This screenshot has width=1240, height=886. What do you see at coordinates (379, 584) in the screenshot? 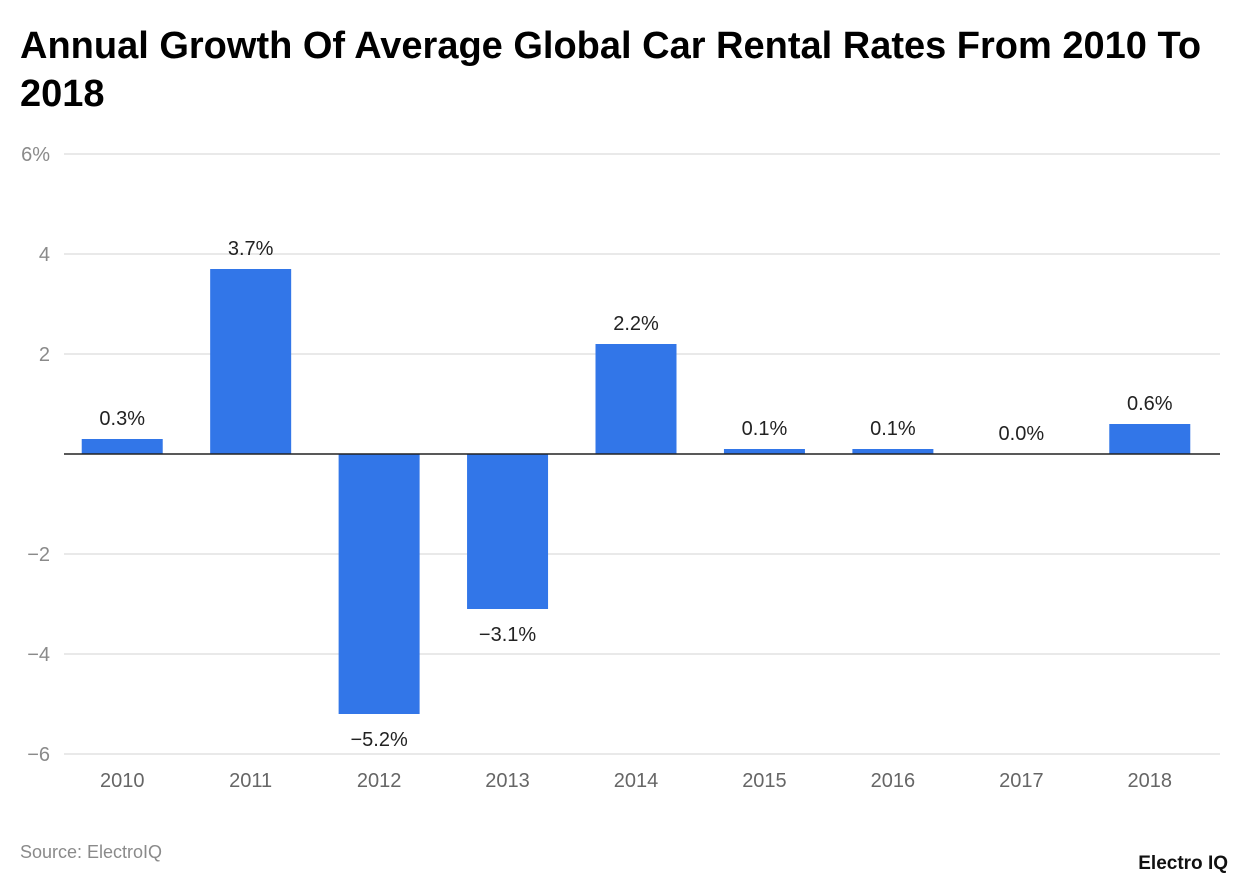
I see `bar-2012` at bounding box center [379, 584].